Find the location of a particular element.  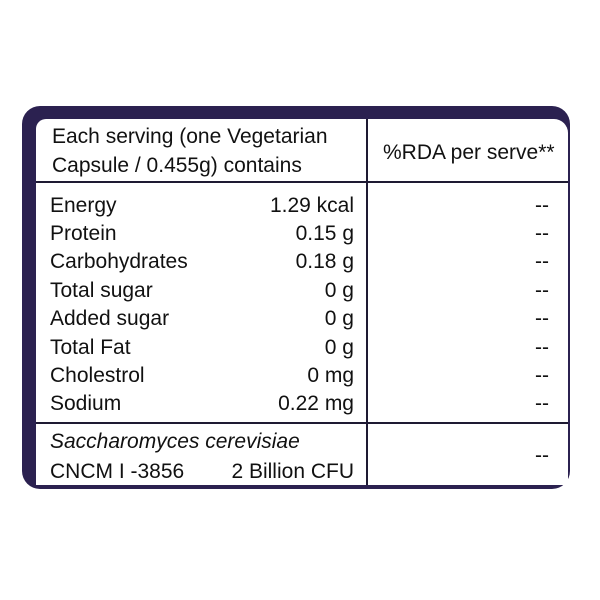

serving-header-line-1: Each serving (one Vegetarian is located at coordinates (190, 136).